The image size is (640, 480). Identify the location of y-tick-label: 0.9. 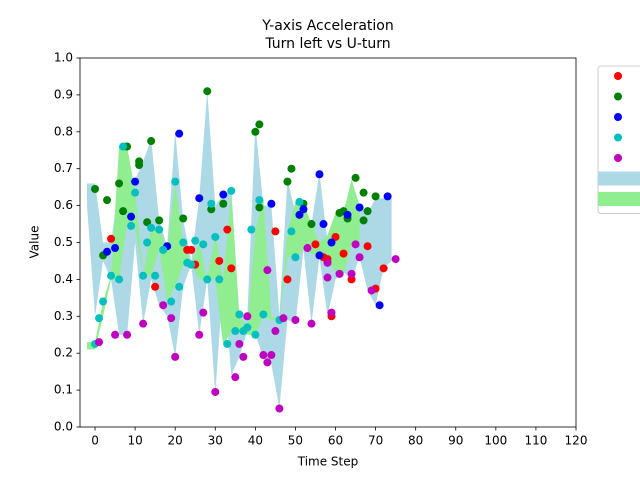
(63, 94).